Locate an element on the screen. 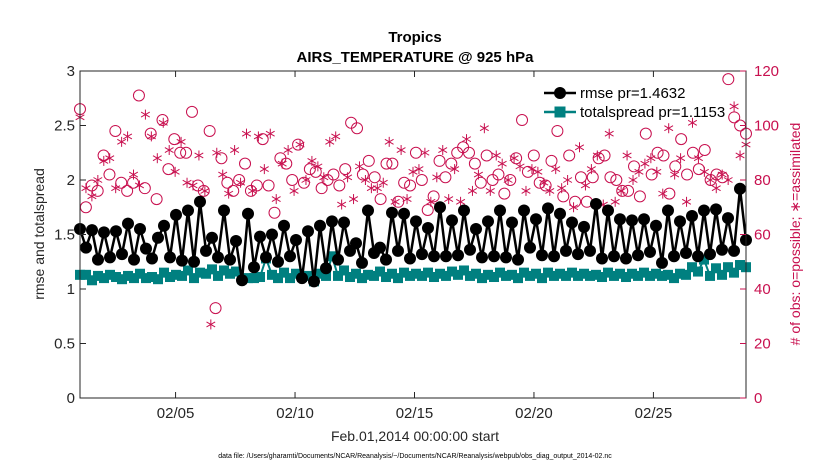 The width and height of the screenshot is (830, 470). y-left-tick-label: 1 is located at coordinates (71, 289).